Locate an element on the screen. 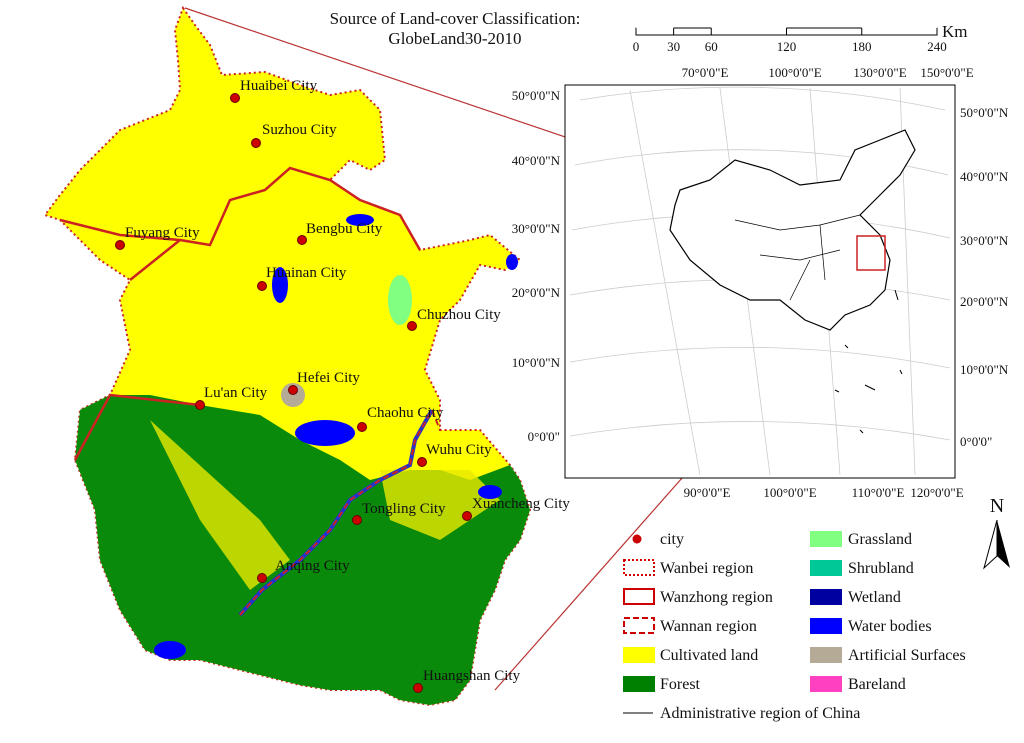 The width and height of the screenshot is (1024, 743). city-label: Lu'an City is located at coordinates (236, 393).